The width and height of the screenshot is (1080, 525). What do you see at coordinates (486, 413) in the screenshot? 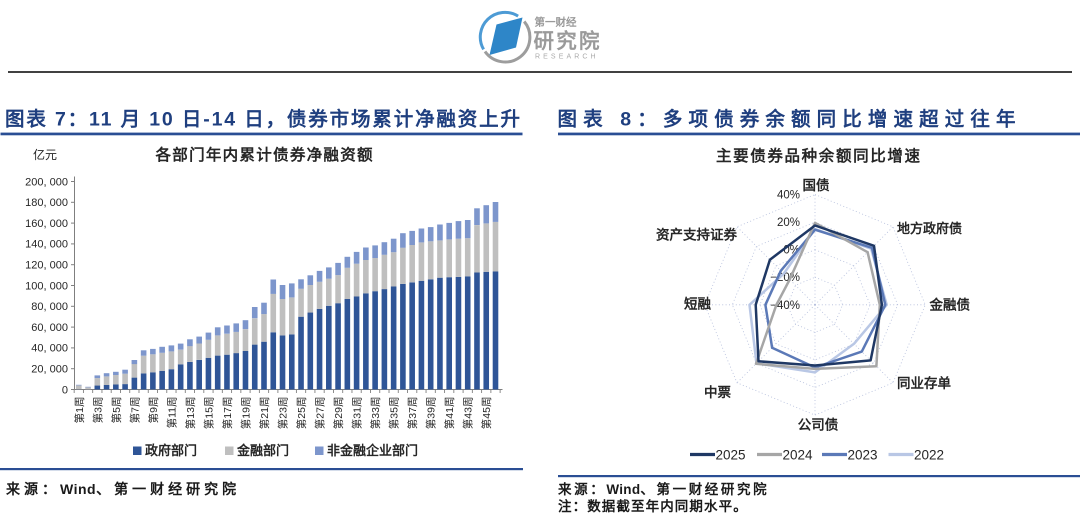
I see `svg-text: 第45周` at bounding box center [486, 413].